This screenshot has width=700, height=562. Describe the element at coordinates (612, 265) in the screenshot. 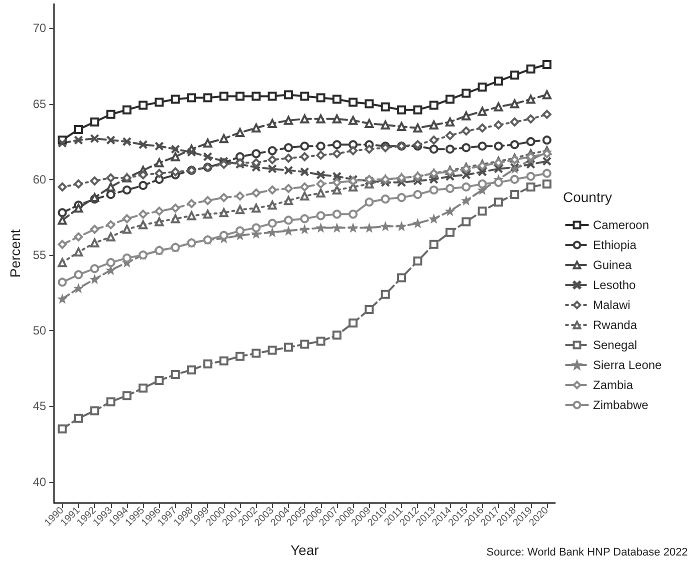

I see `legend-label: Guinea` at that location.